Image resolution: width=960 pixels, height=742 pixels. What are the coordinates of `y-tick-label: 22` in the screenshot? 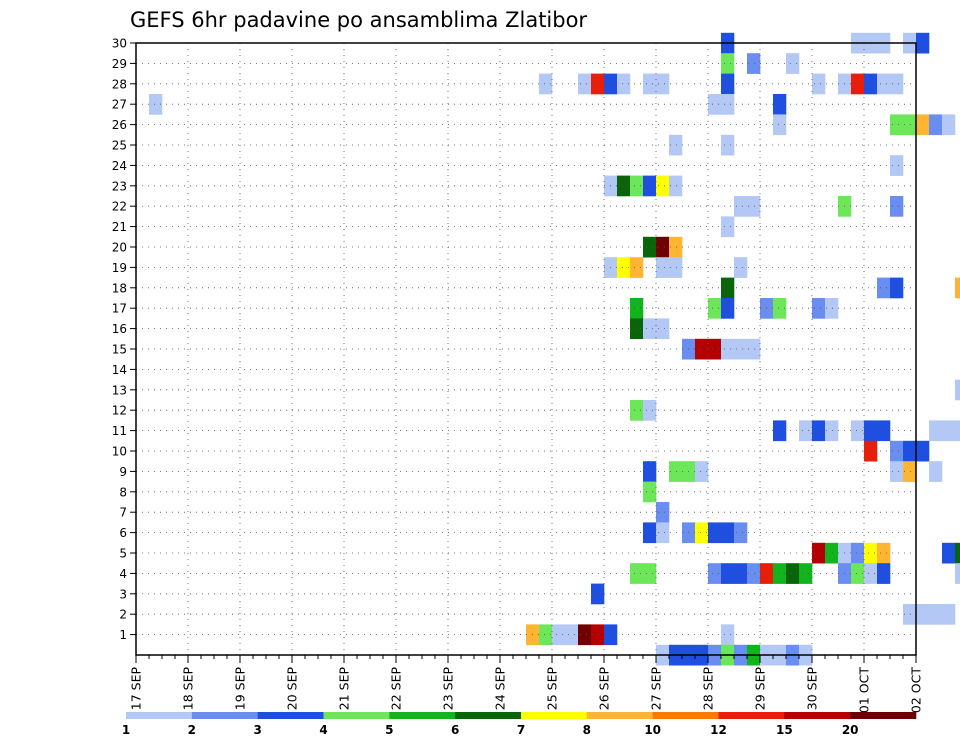 It's located at (119, 207).